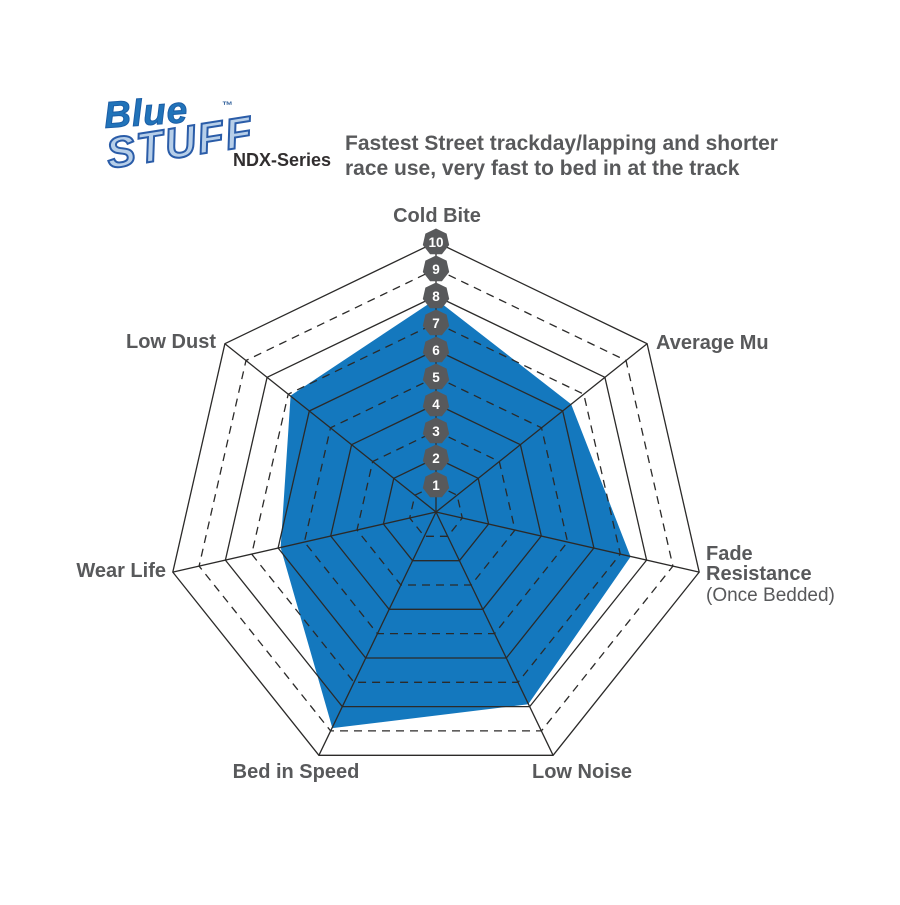  I want to click on axis-label-2-line1: Resistance, so click(759, 574).